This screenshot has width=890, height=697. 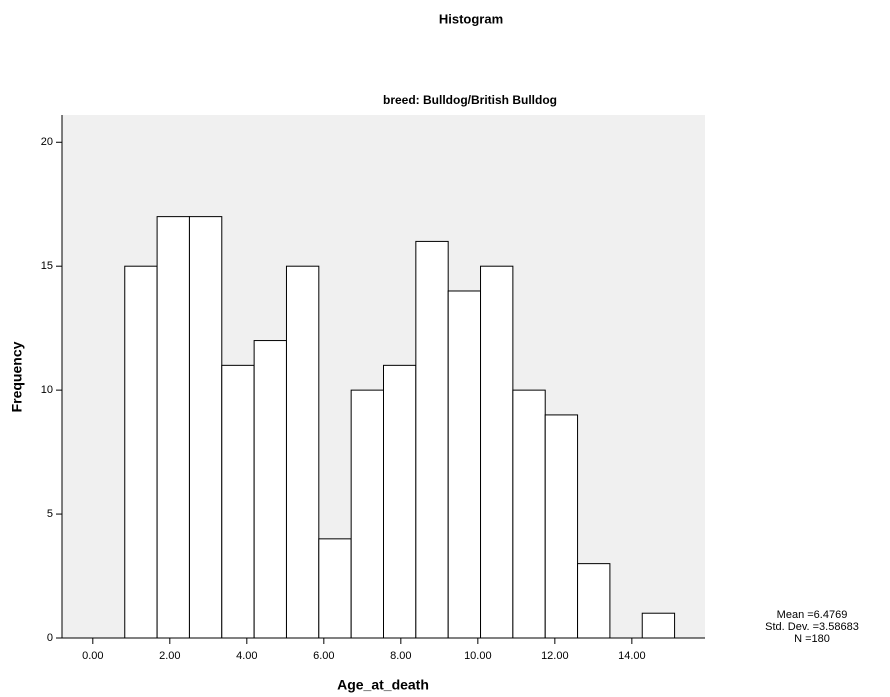 I want to click on x-tick-label: 2.00, so click(x=169, y=656).